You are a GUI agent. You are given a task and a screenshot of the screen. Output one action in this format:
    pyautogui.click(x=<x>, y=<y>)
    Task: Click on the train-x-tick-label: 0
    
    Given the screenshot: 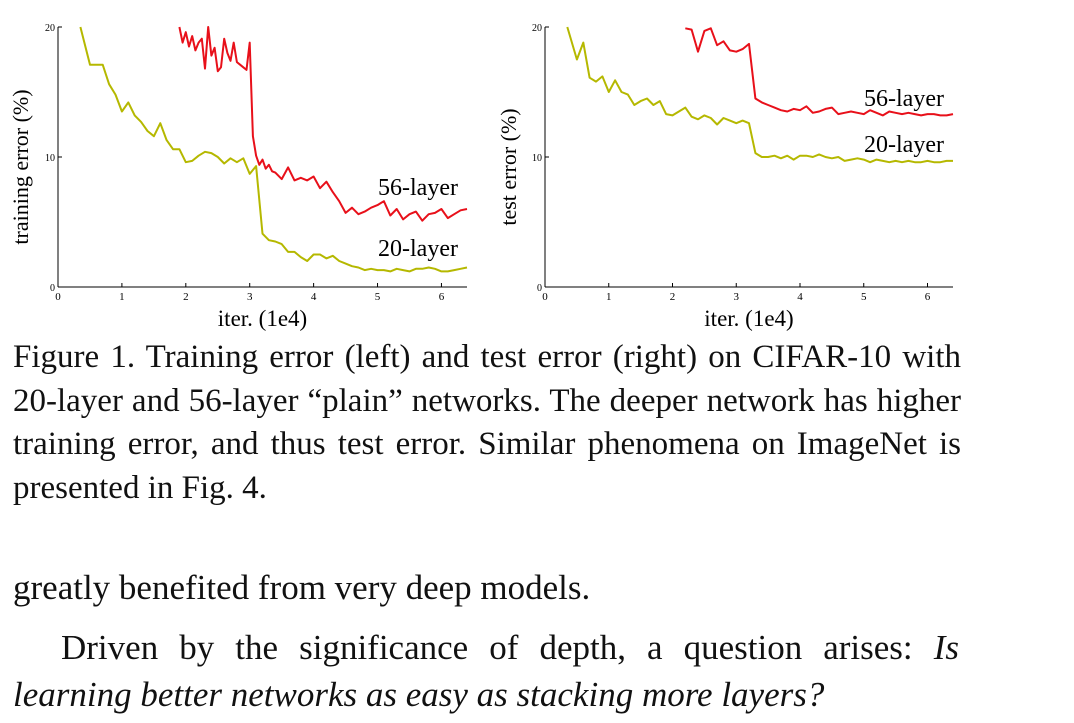 What is the action you would take?
    pyautogui.click(x=58, y=297)
    